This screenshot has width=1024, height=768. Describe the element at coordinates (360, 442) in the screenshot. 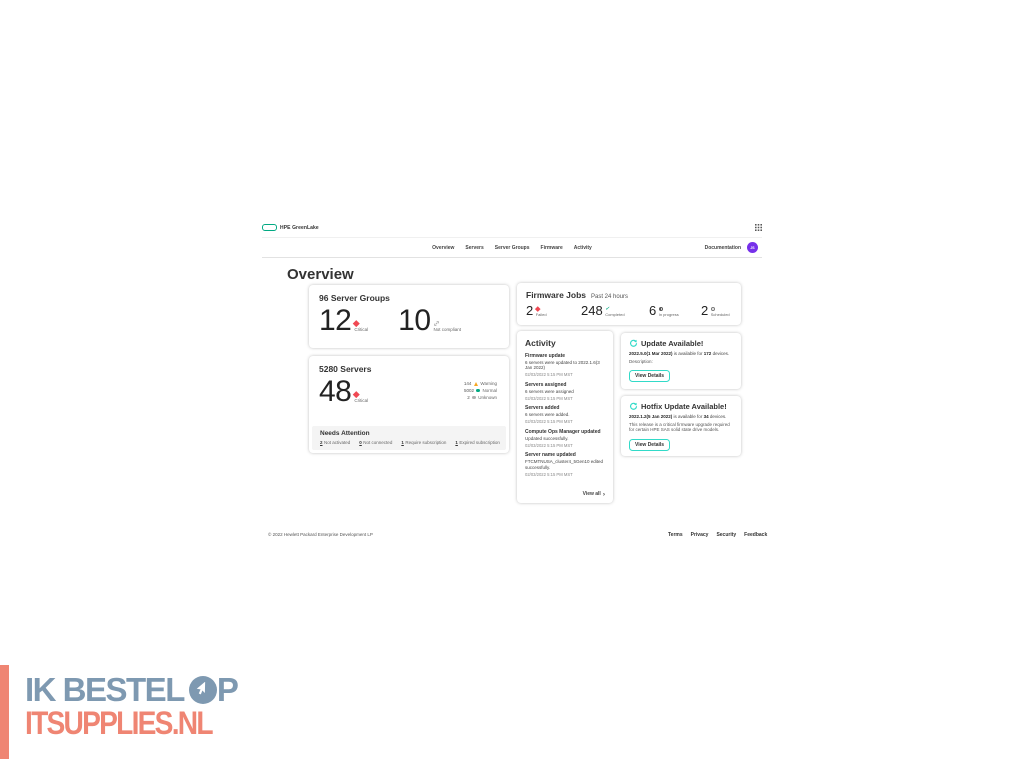

I see `not-connected-count: 0` at that location.